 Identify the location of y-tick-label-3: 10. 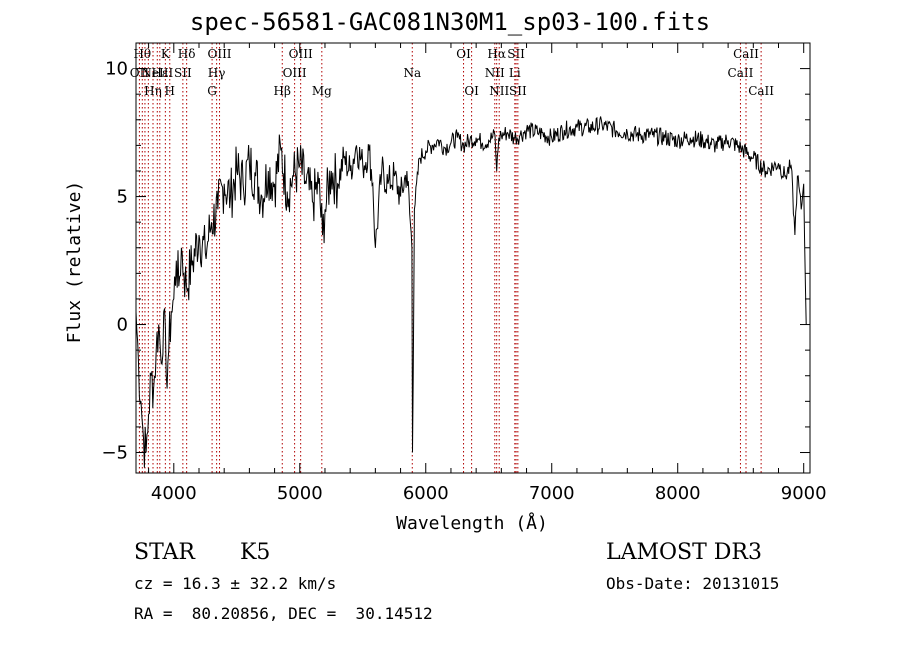
(116, 69).